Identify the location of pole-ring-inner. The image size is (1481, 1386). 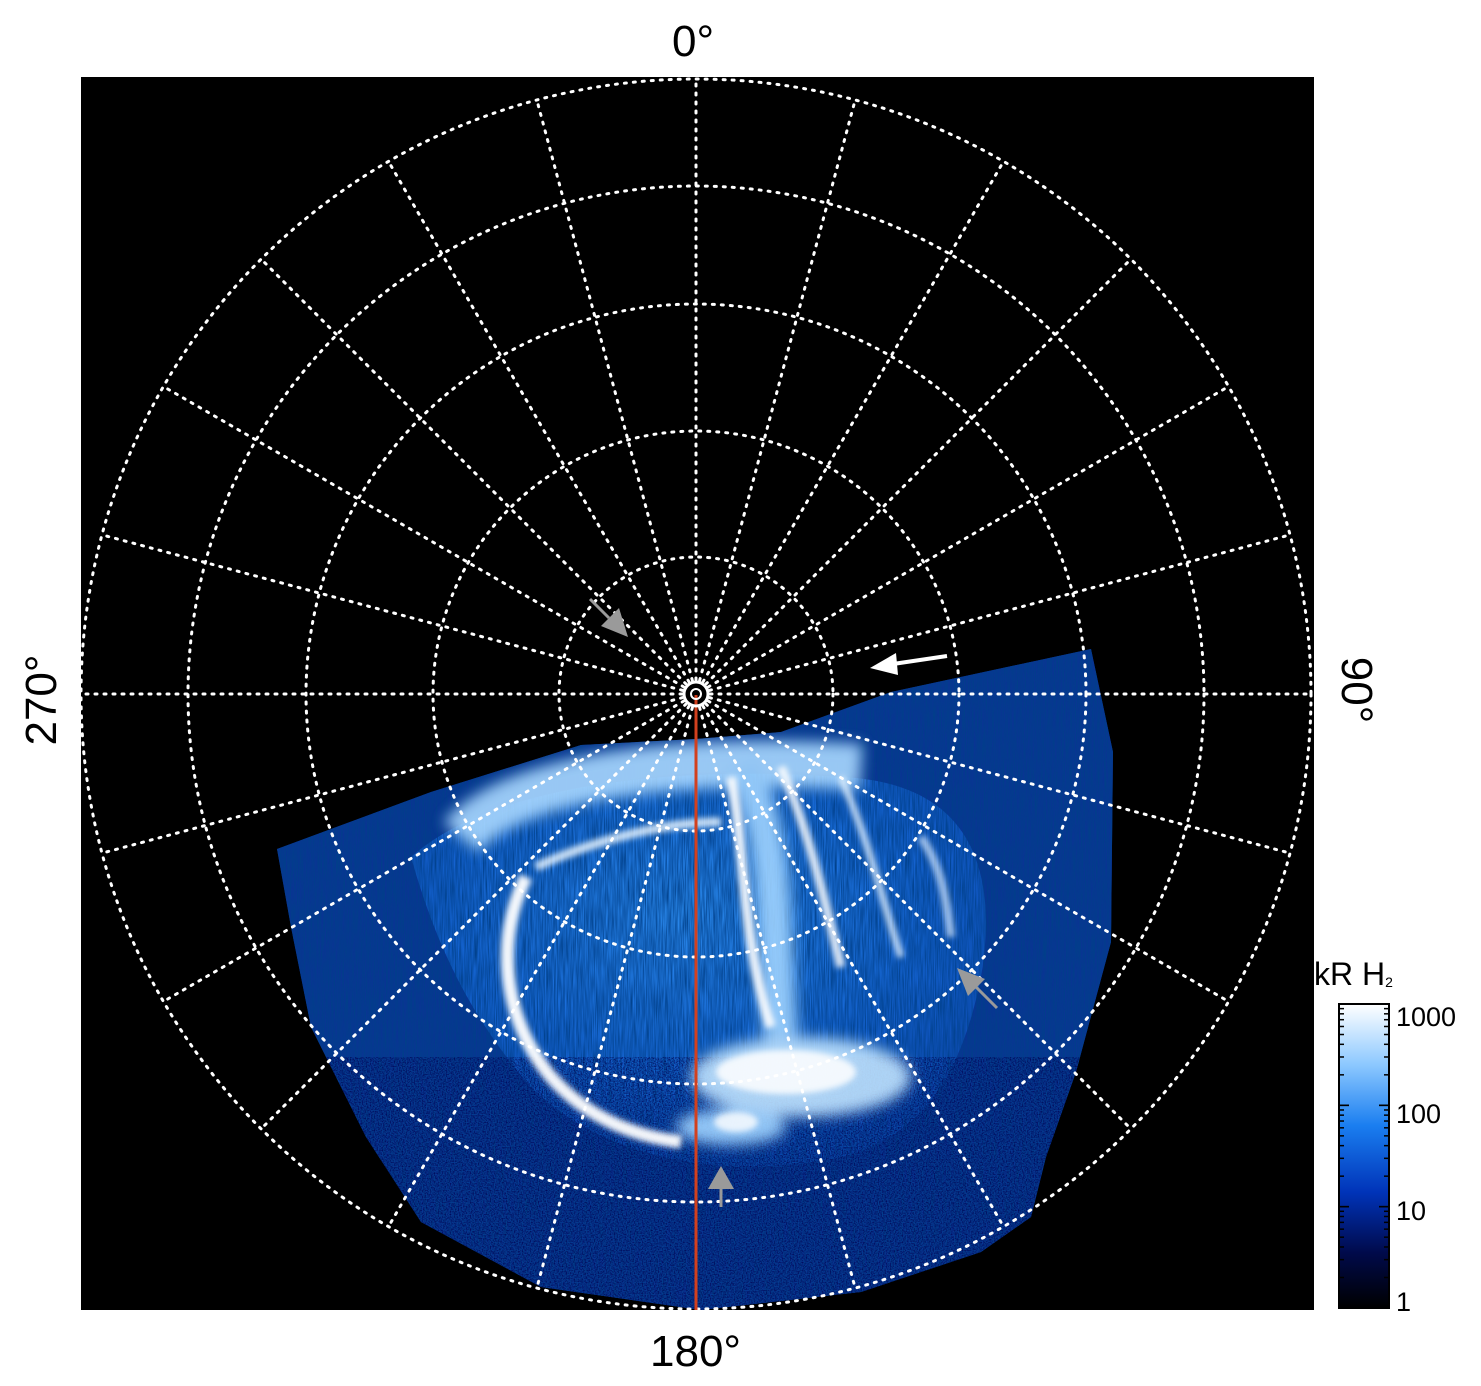
(696, 694).